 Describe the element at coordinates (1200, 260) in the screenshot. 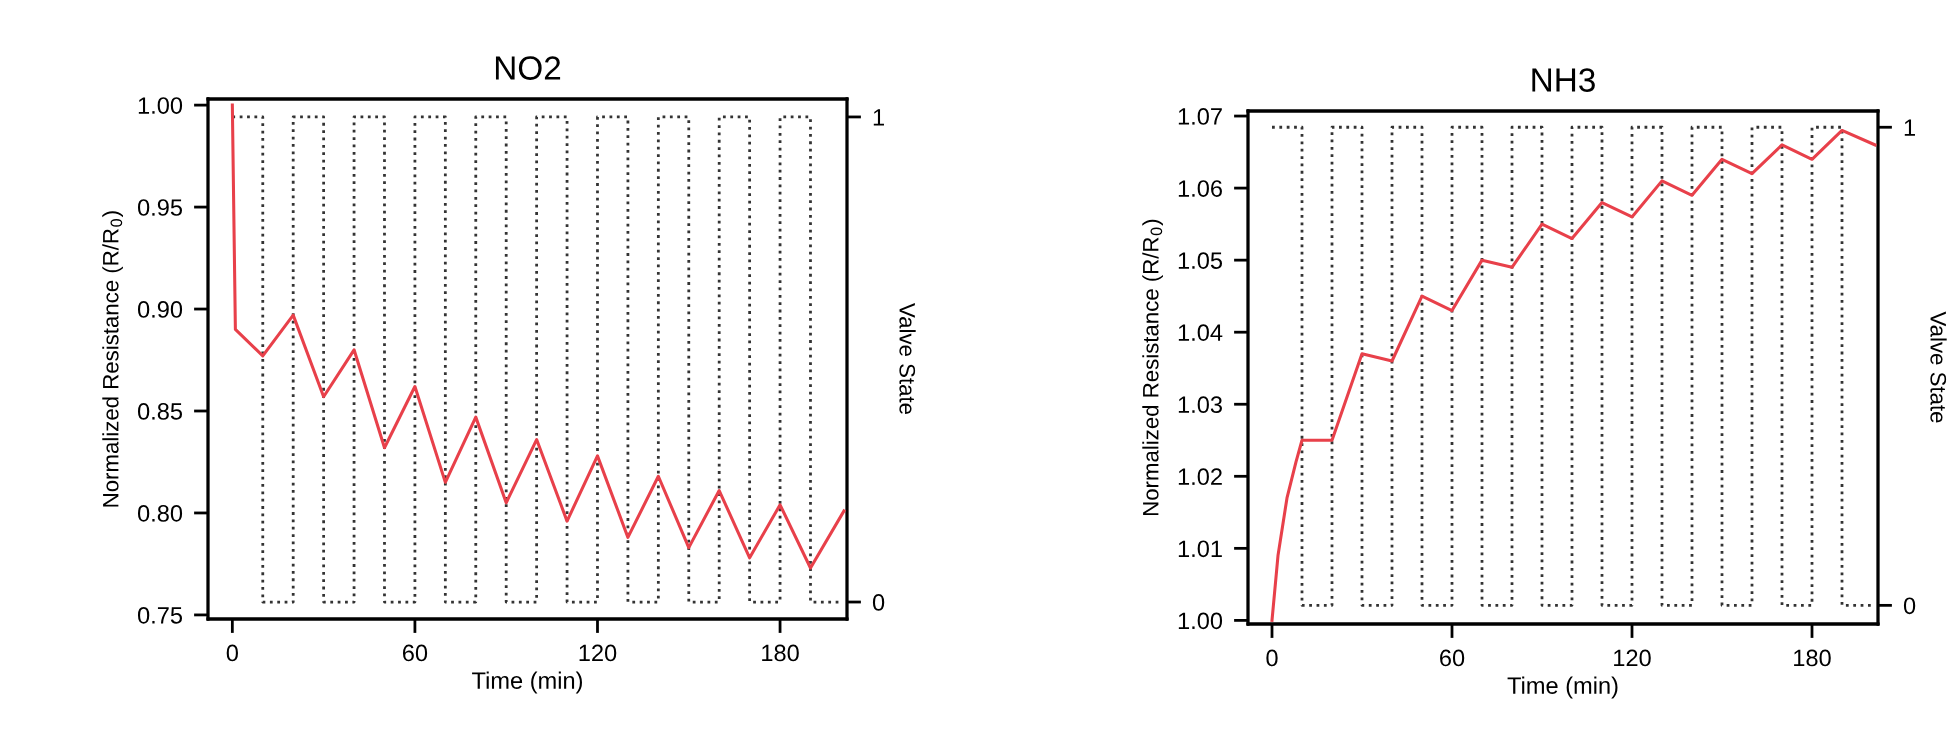

I see `y-tick-label: 1.05` at that location.